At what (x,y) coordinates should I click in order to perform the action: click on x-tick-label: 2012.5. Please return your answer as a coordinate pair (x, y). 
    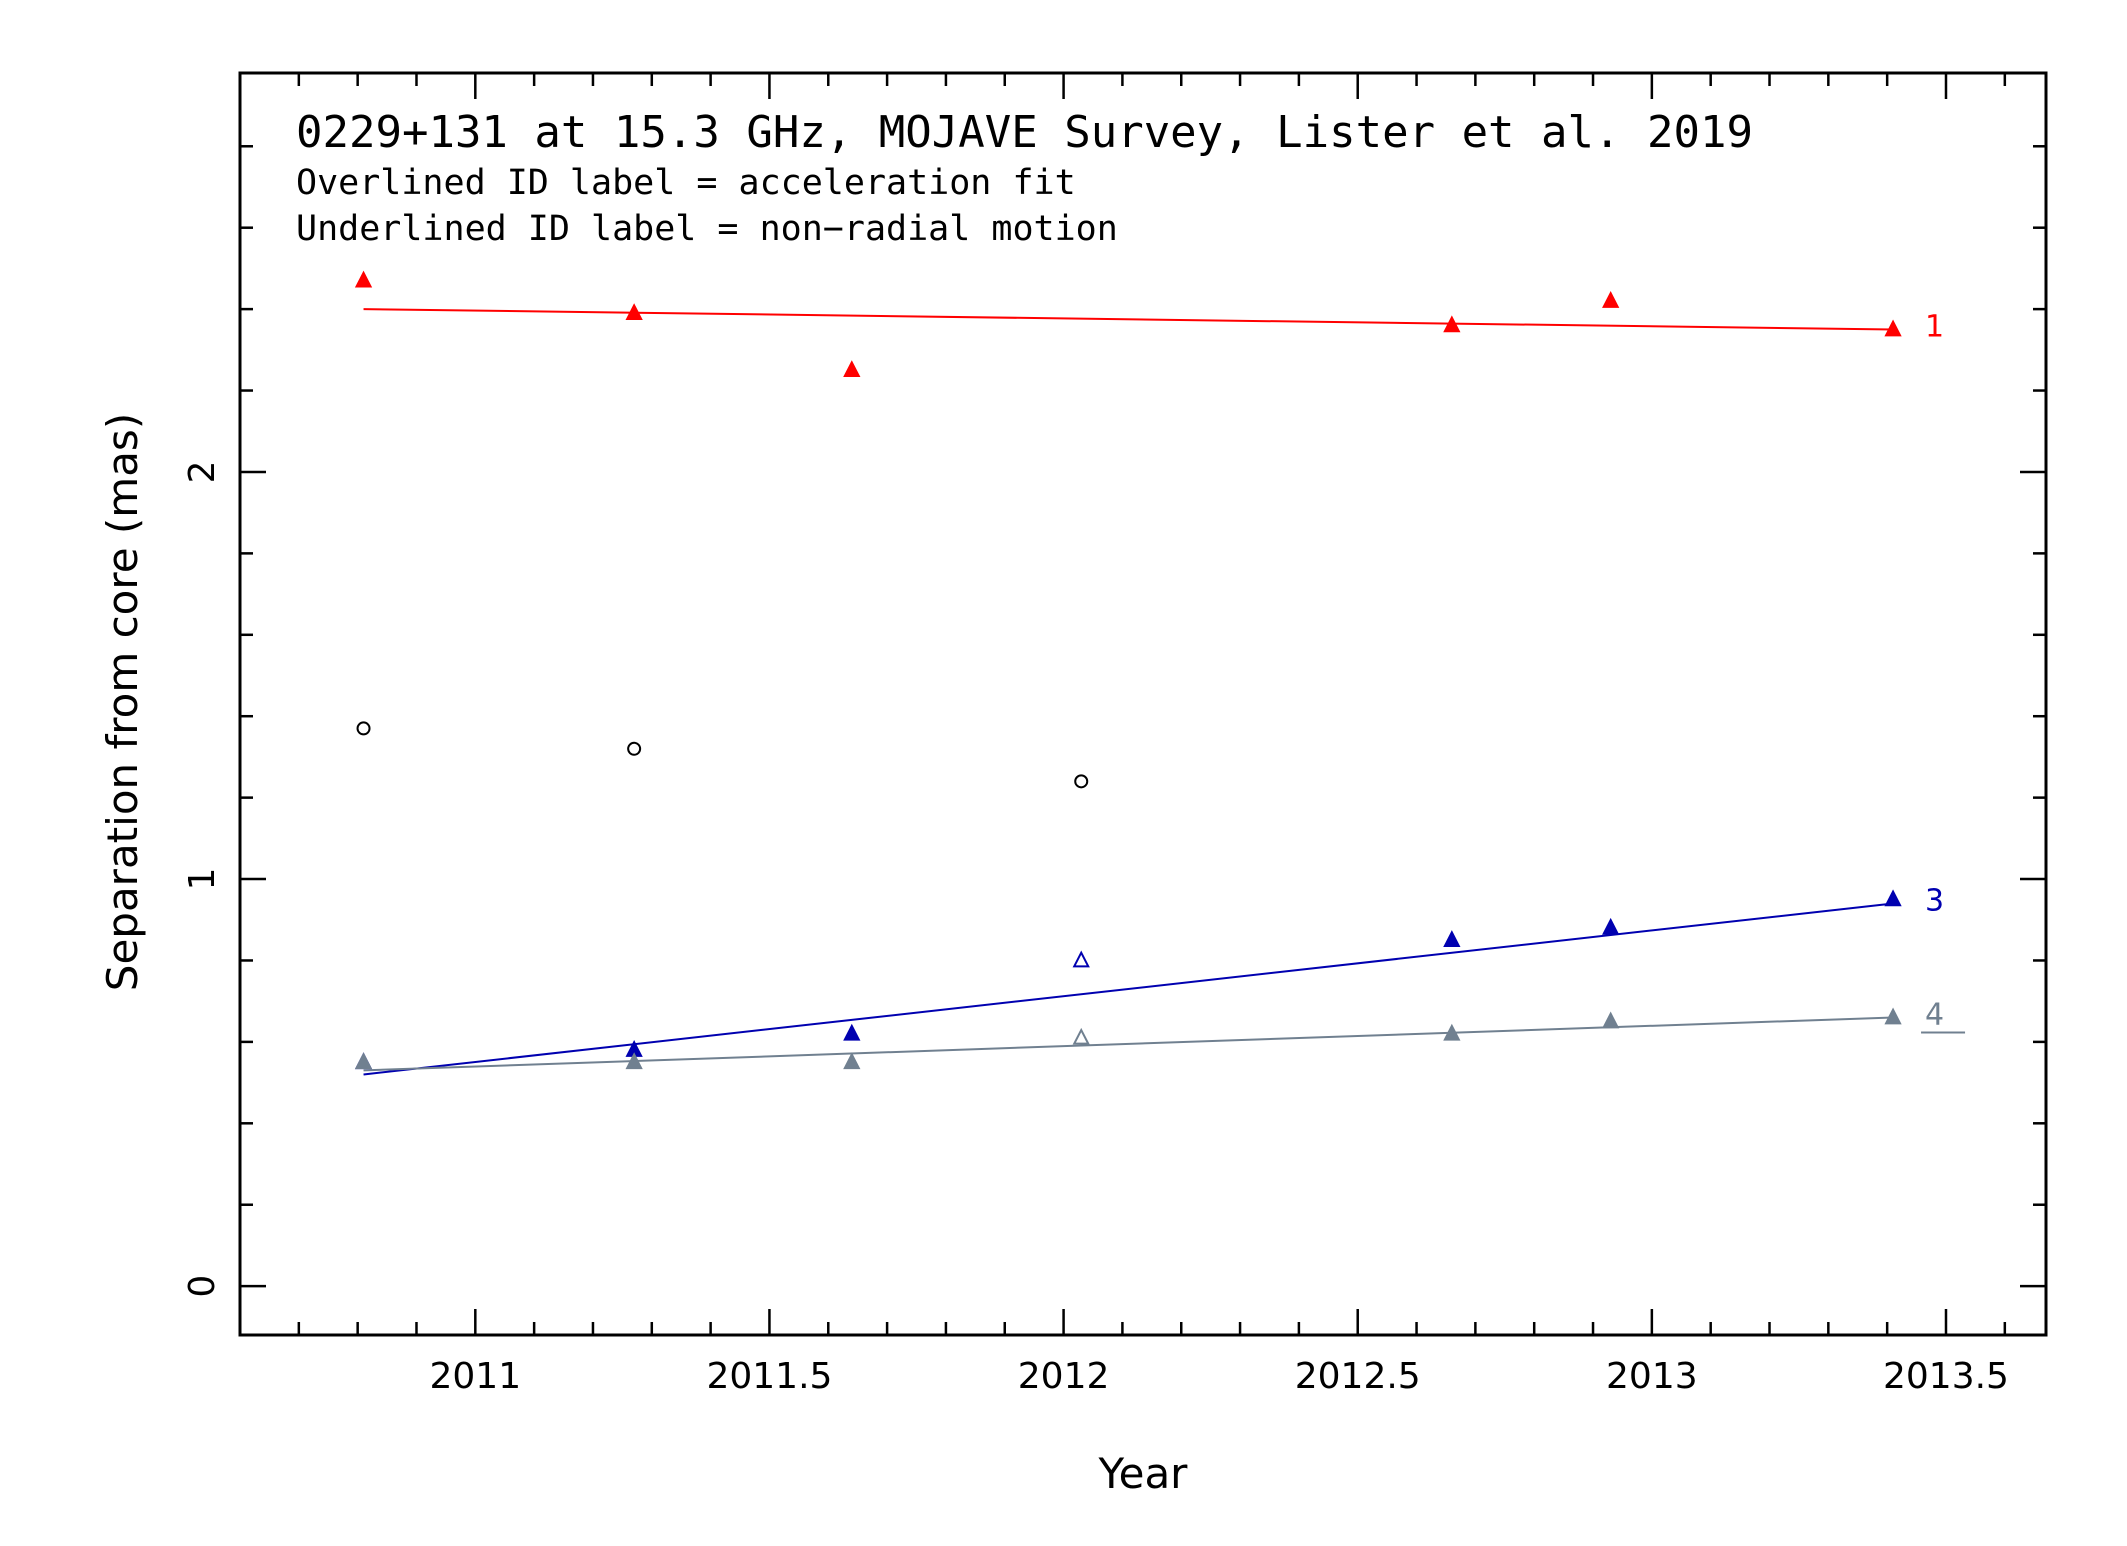
    Looking at the image, I should click on (1358, 1376).